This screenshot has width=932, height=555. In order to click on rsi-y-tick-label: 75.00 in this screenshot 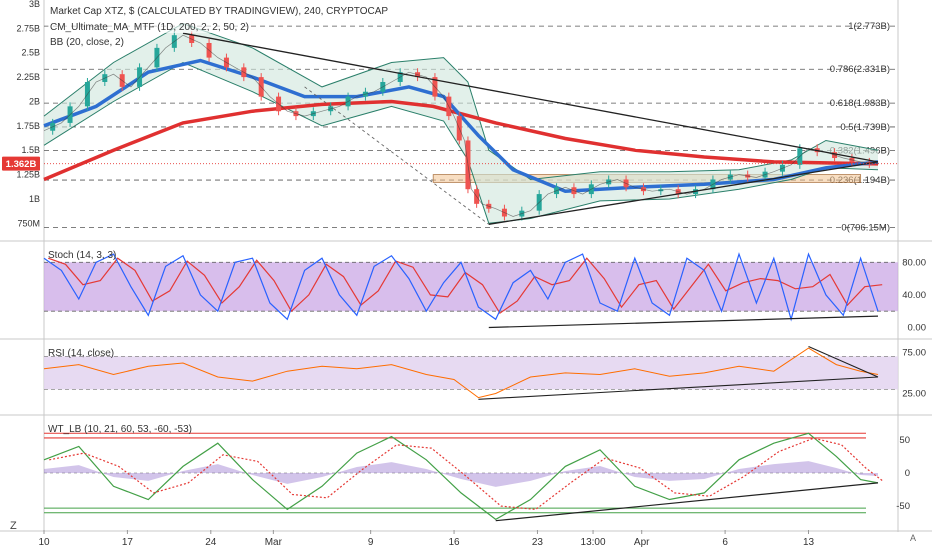, I will do `click(914, 352)`.